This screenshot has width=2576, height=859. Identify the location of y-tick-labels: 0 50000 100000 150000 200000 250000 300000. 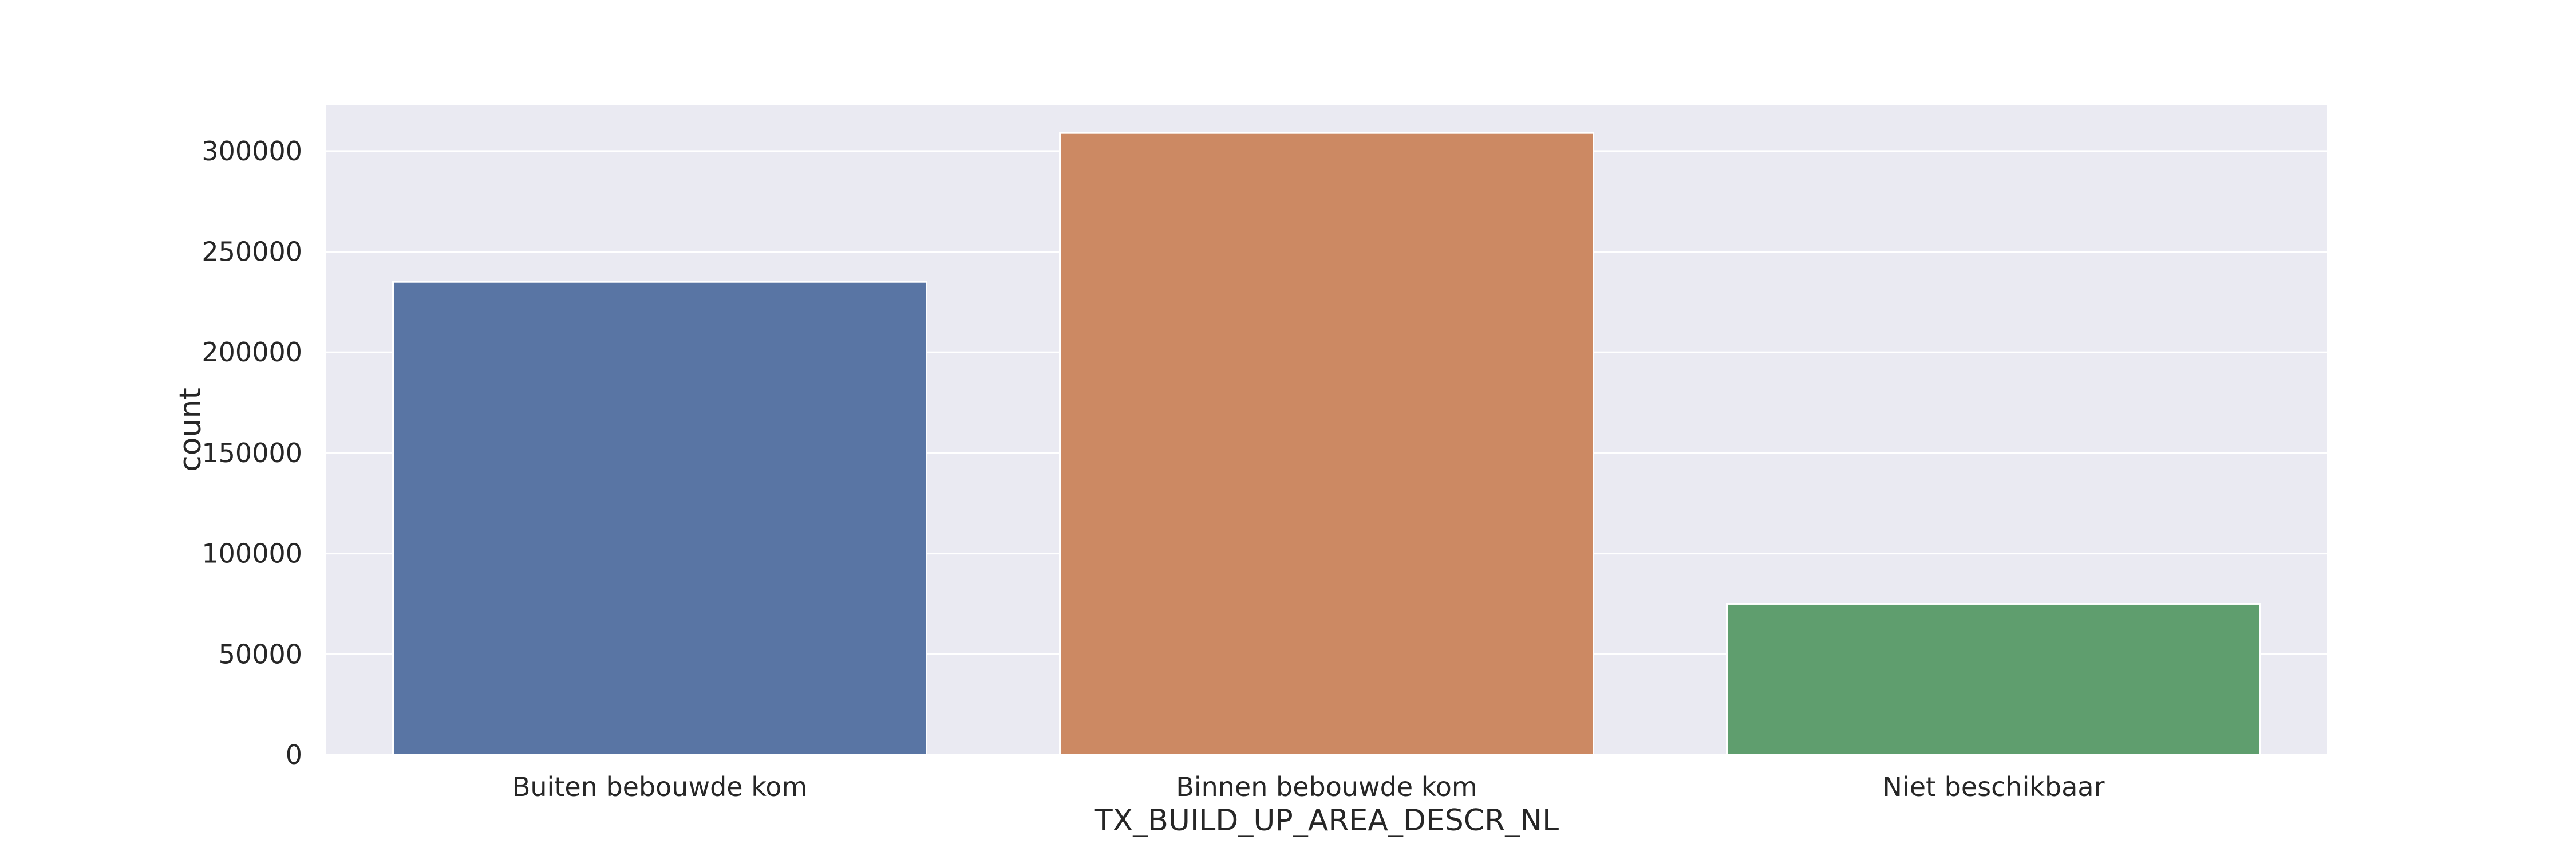
(252, 453).